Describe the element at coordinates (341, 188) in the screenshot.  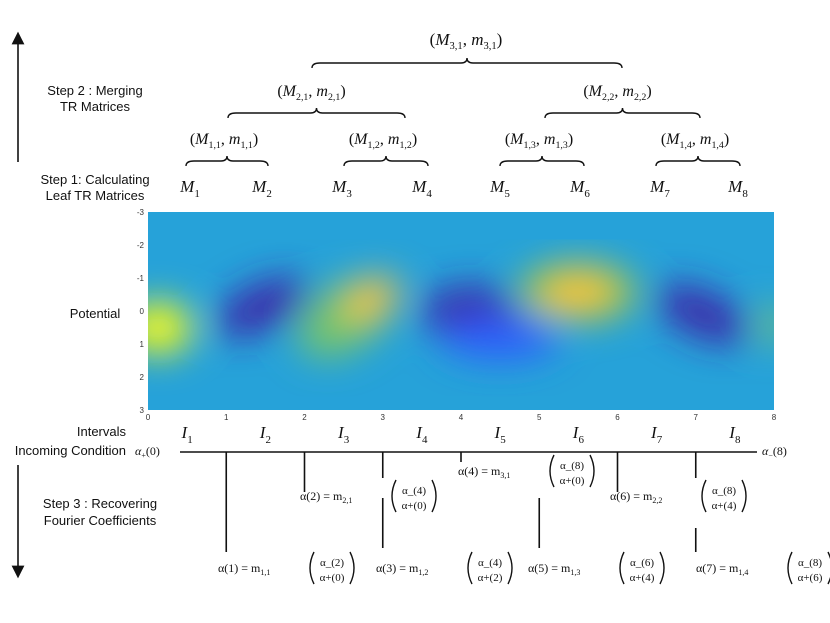
I see `leaf-matrix-3: M3` at that location.